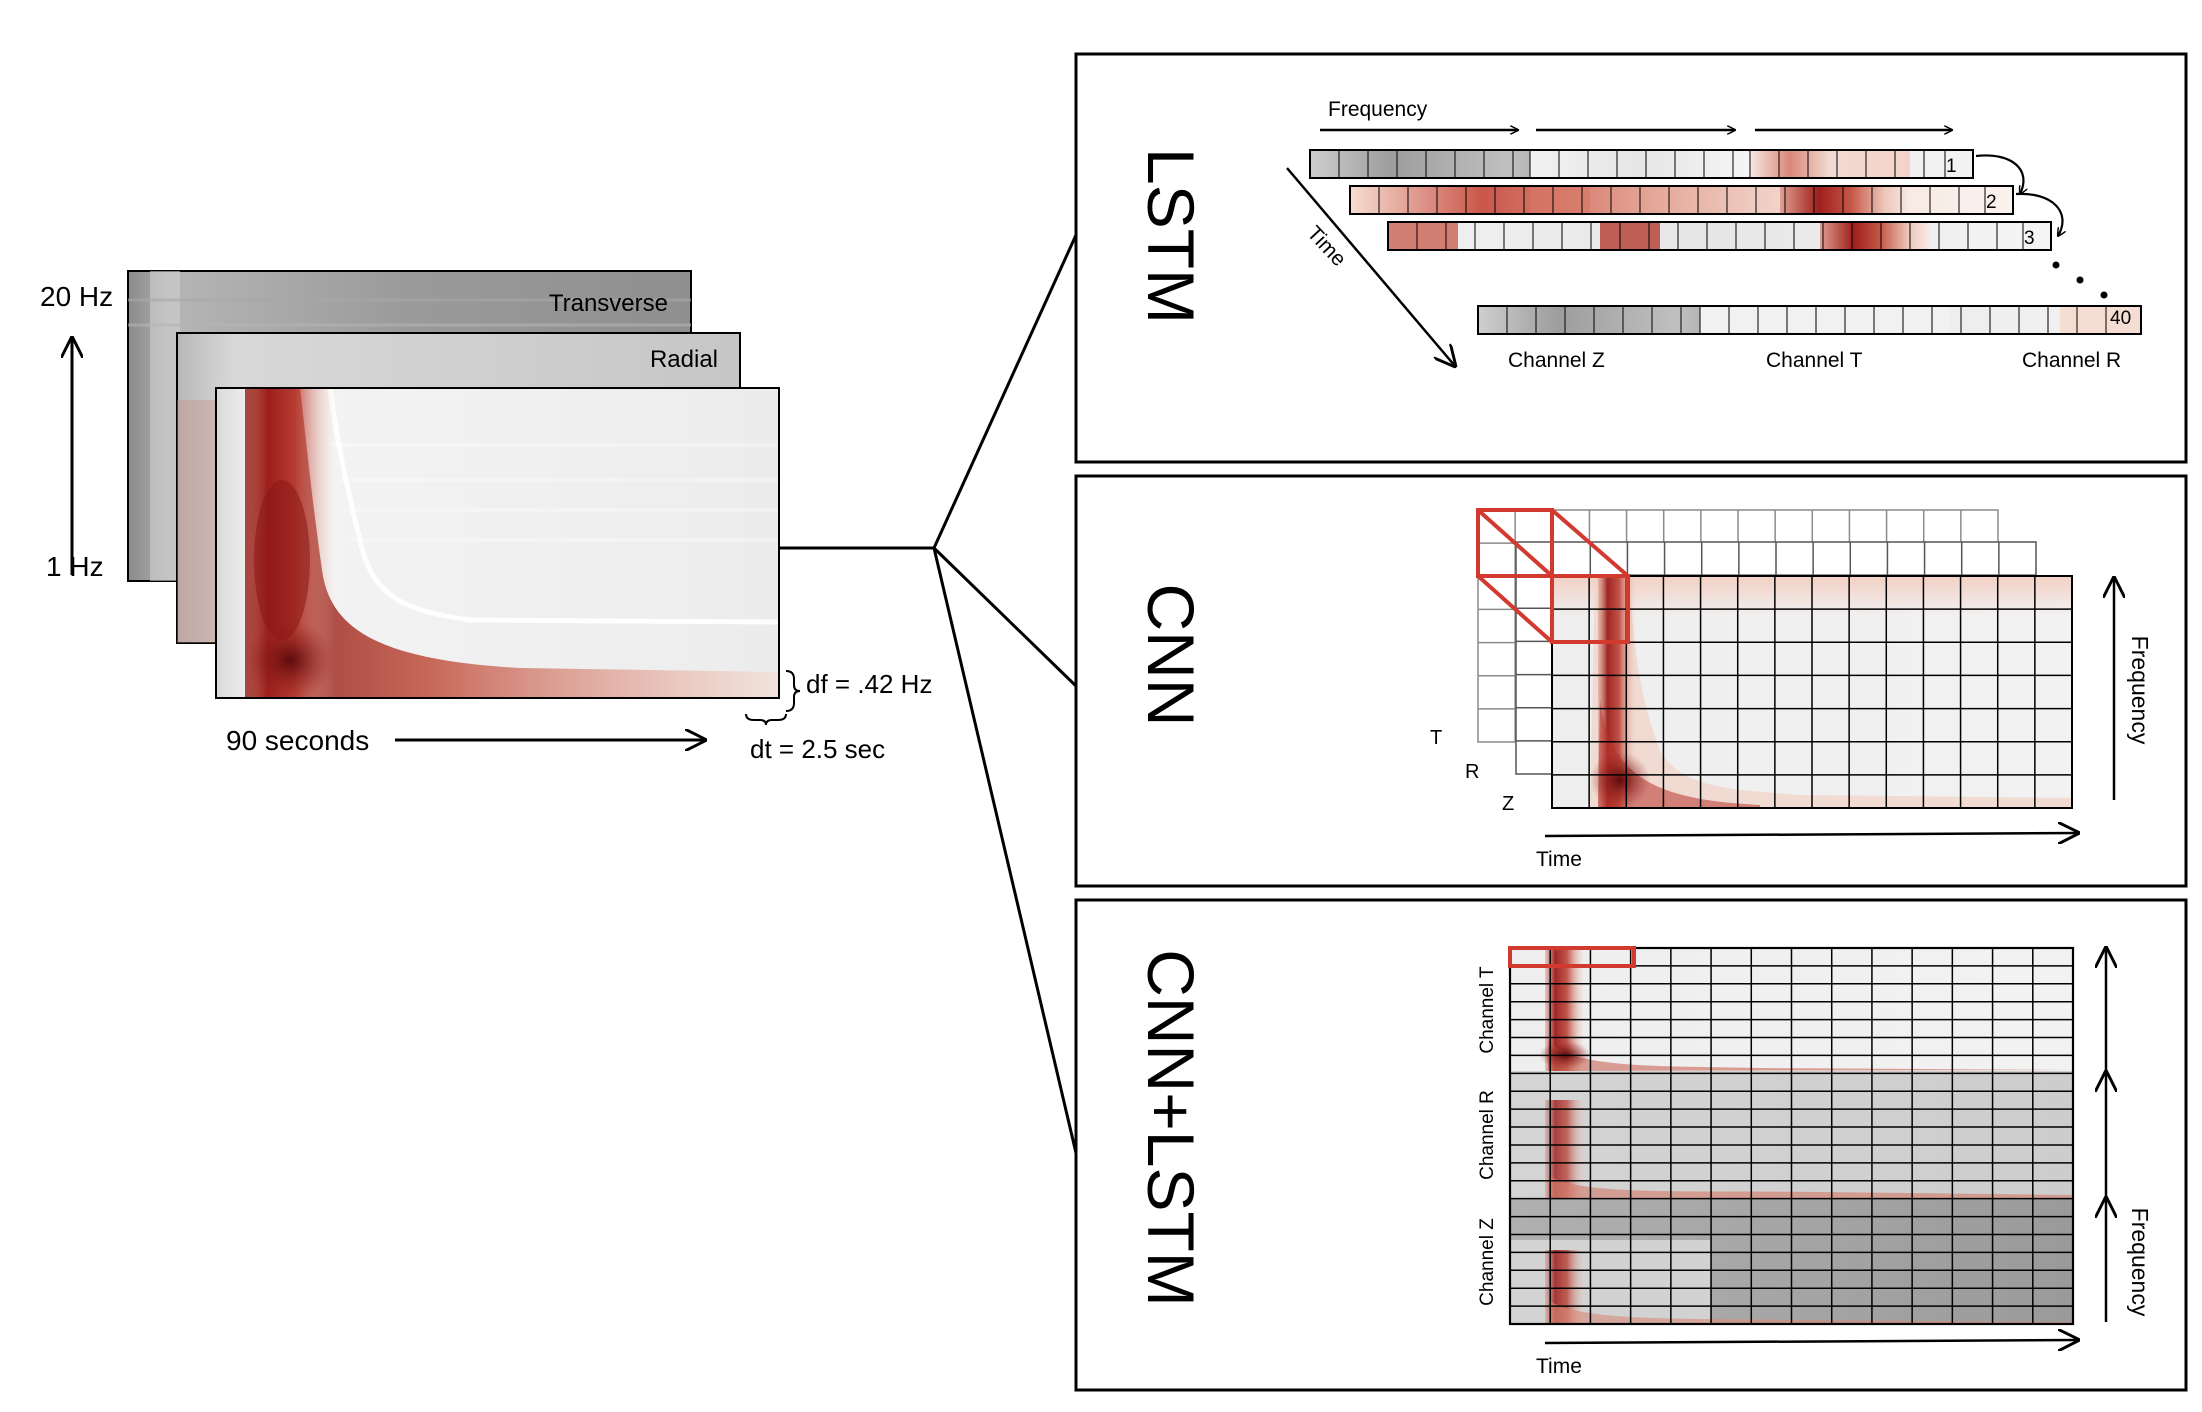 The width and height of the screenshot is (2202, 1412). What do you see at coordinates (793, 691) in the screenshot?
I see `df-brace` at bounding box center [793, 691].